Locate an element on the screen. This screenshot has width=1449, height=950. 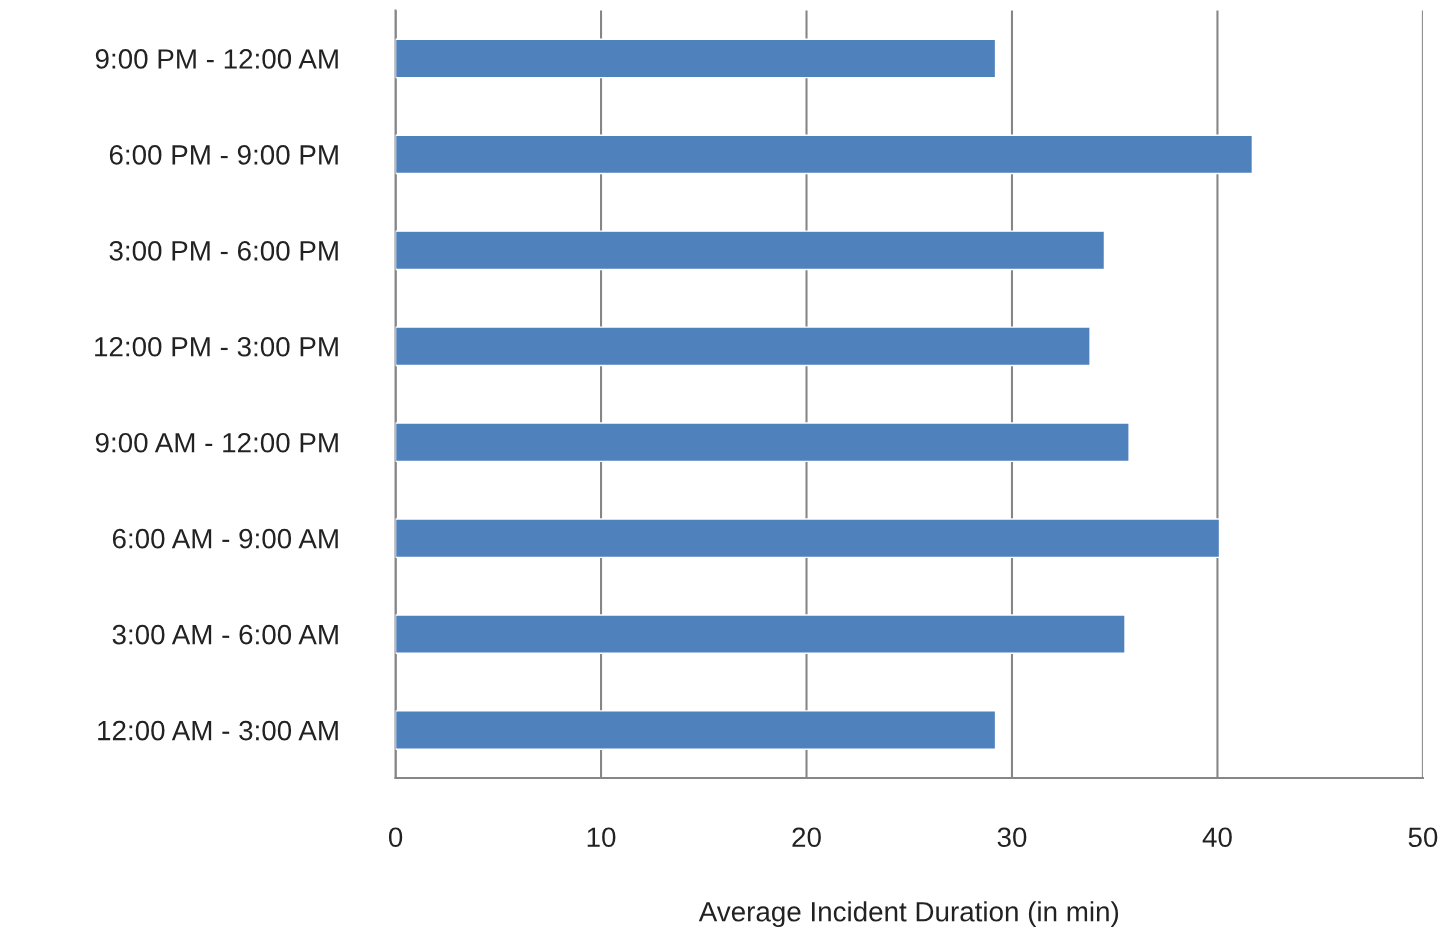
x-axis-title: Average Incident Duration (in min) is located at coordinates (908, 914).